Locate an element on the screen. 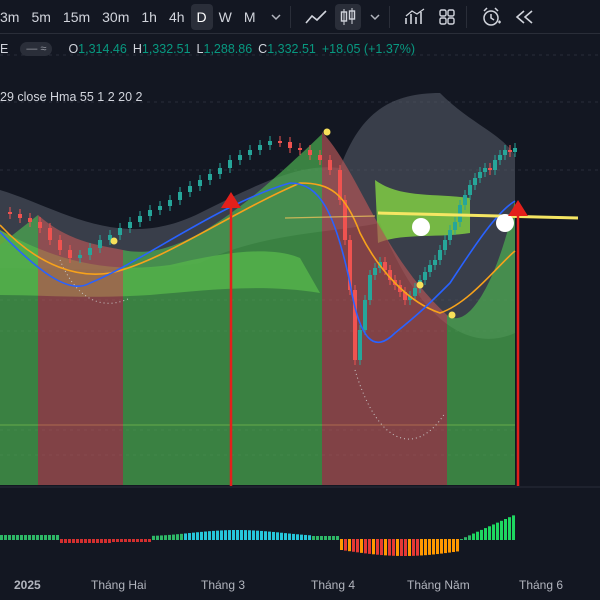 The height and width of the screenshot is (600, 600). x-axis-label: Tháng 3 is located at coordinates (223, 585).